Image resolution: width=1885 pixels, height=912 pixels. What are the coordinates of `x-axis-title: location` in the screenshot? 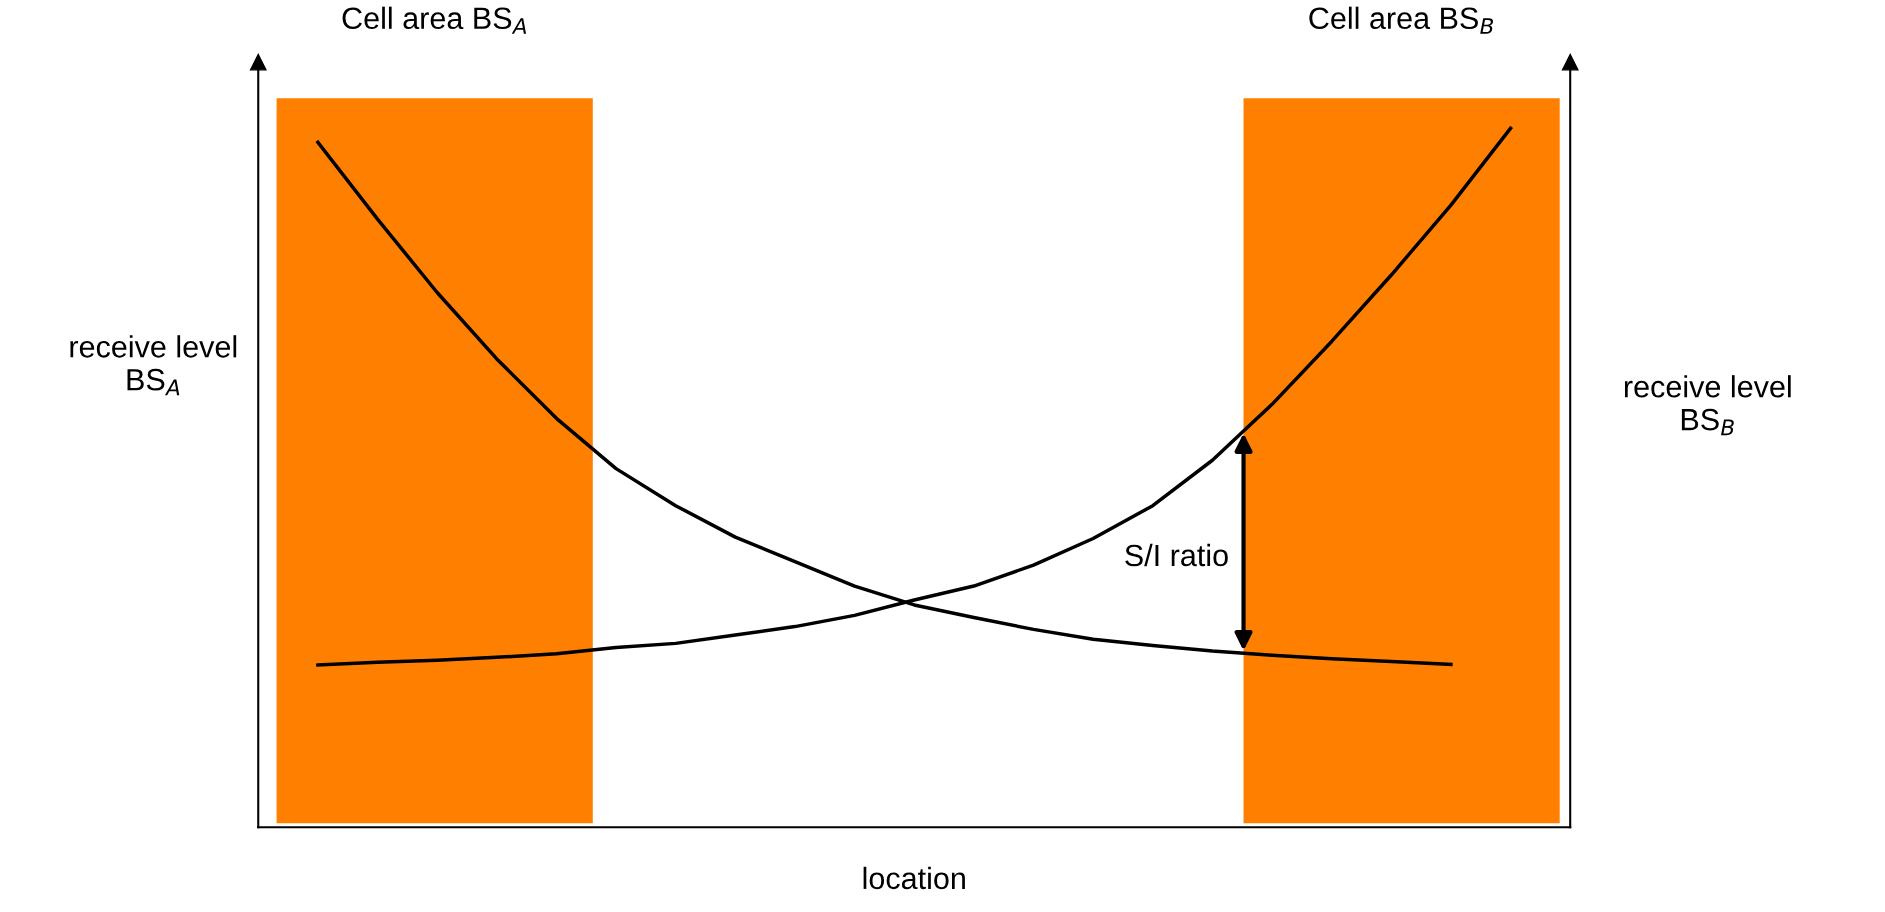 It's located at (914, 878).